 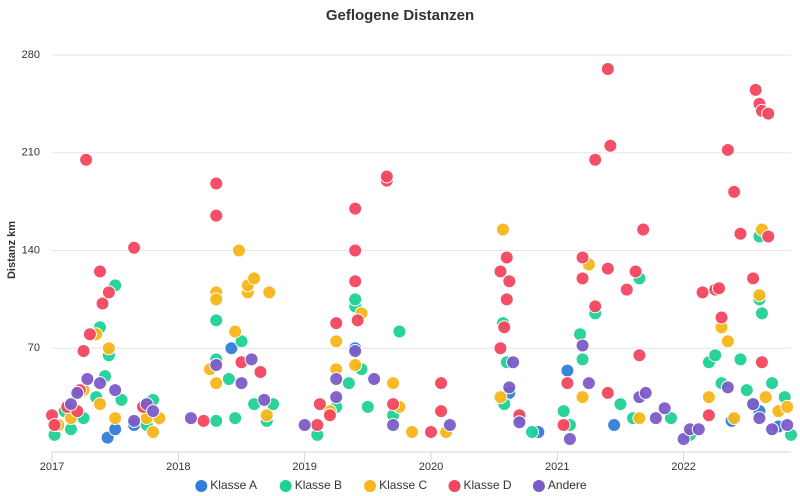 What do you see at coordinates (318, 485) in the screenshot?
I see `legend-label: Klasse B` at bounding box center [318, 485].